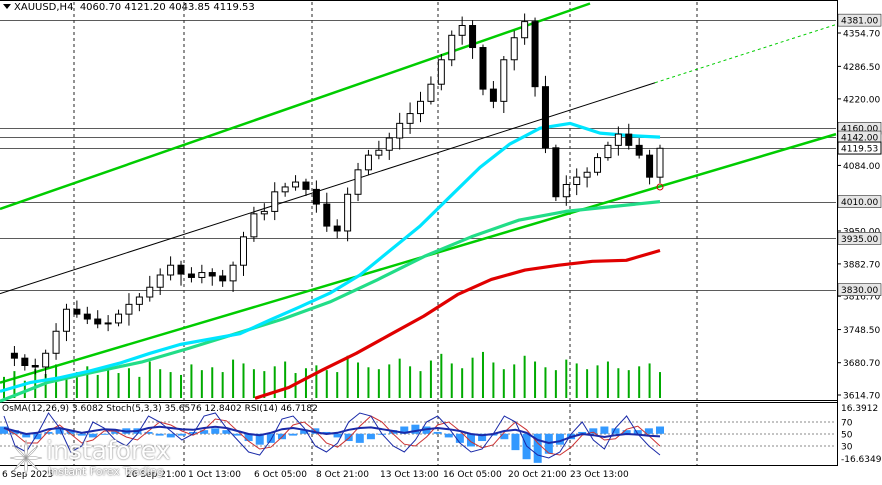  What do you see at coordinates (280, 475) in the screenshot?
I see `x-tick-label-3: 6 Oct 05:00` at bounding box center [280, 475].